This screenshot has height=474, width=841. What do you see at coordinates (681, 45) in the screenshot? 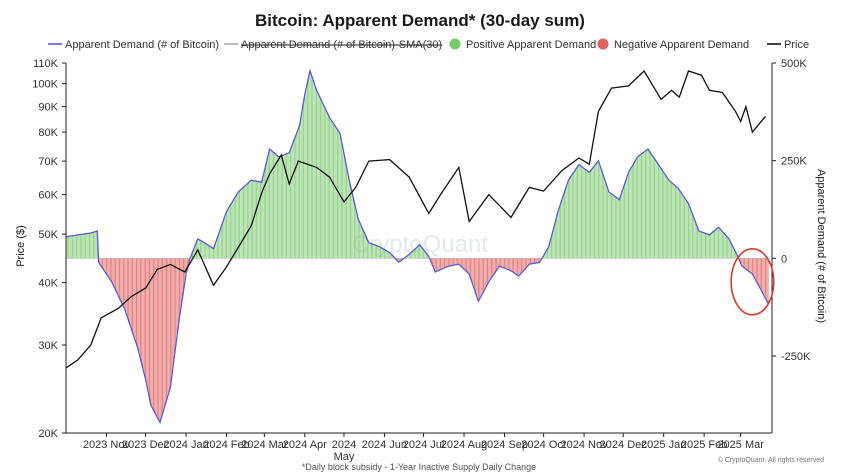
I see `legend-label: Negative Apparent Demand` at bounding box center [681, 45].